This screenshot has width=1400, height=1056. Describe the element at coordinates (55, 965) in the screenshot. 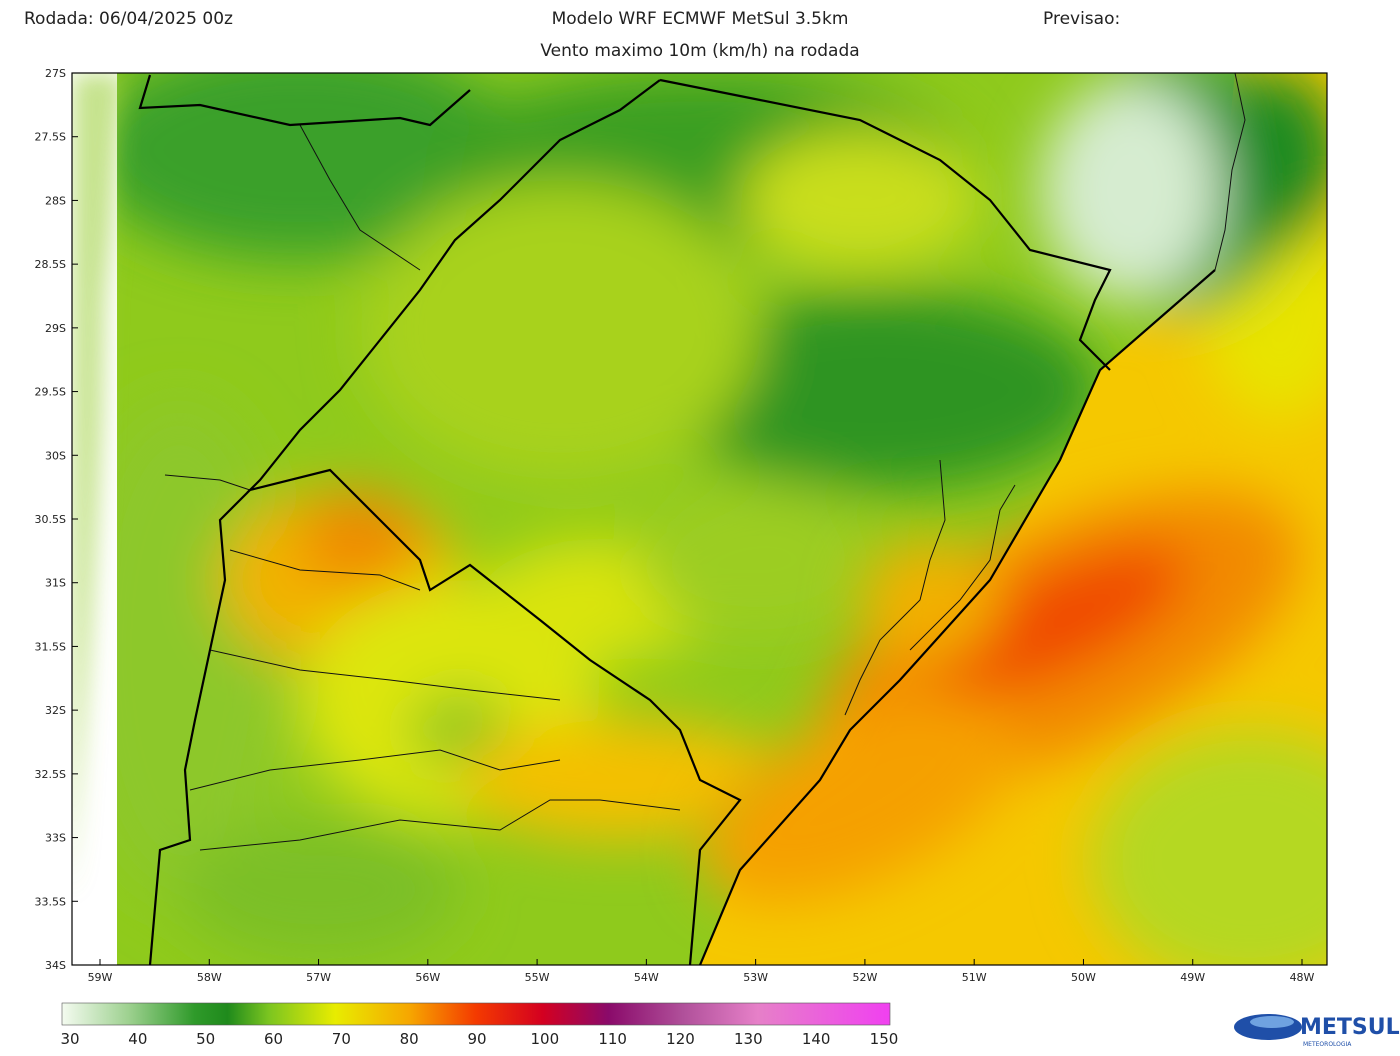

I see `lat-label: 34S` at that location.